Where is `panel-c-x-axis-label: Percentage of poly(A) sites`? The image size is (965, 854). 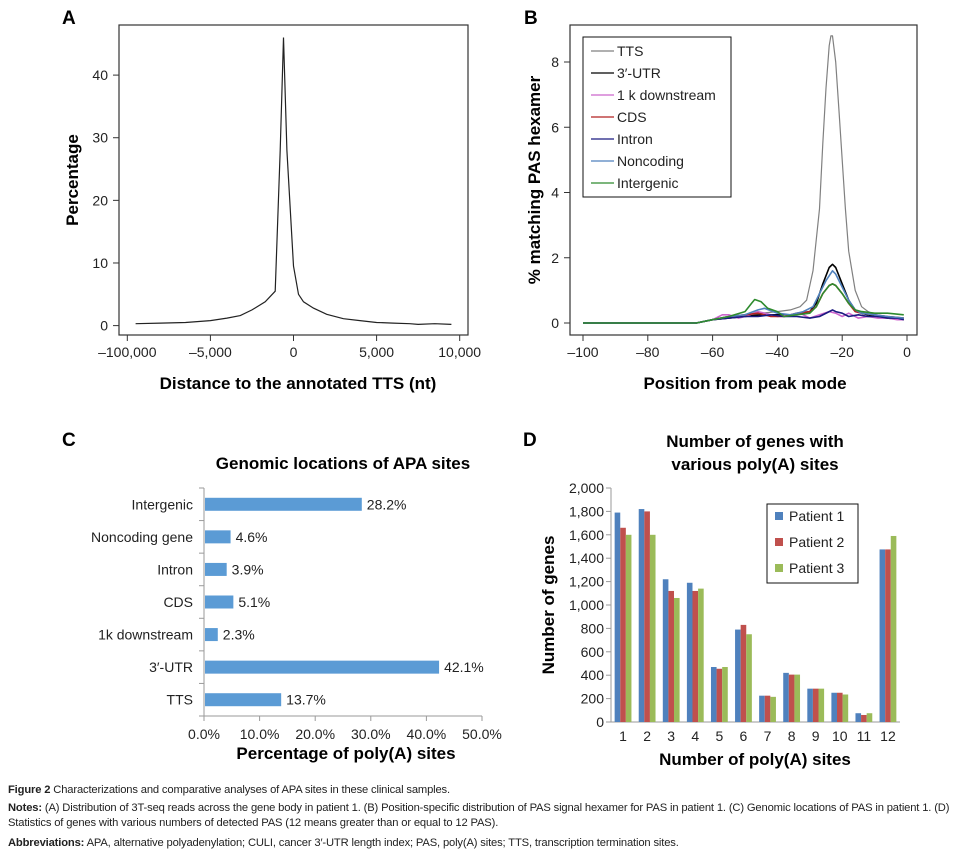
panel-c-x-axis-label: Percentage of poly(A) sites is located at coordinates (345, 753).